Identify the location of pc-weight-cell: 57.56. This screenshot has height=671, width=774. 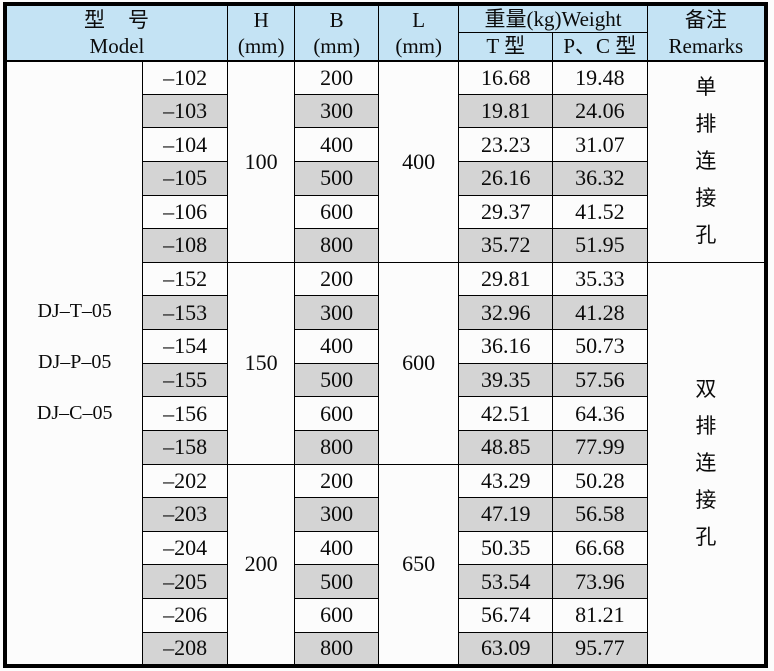
(600, 380).